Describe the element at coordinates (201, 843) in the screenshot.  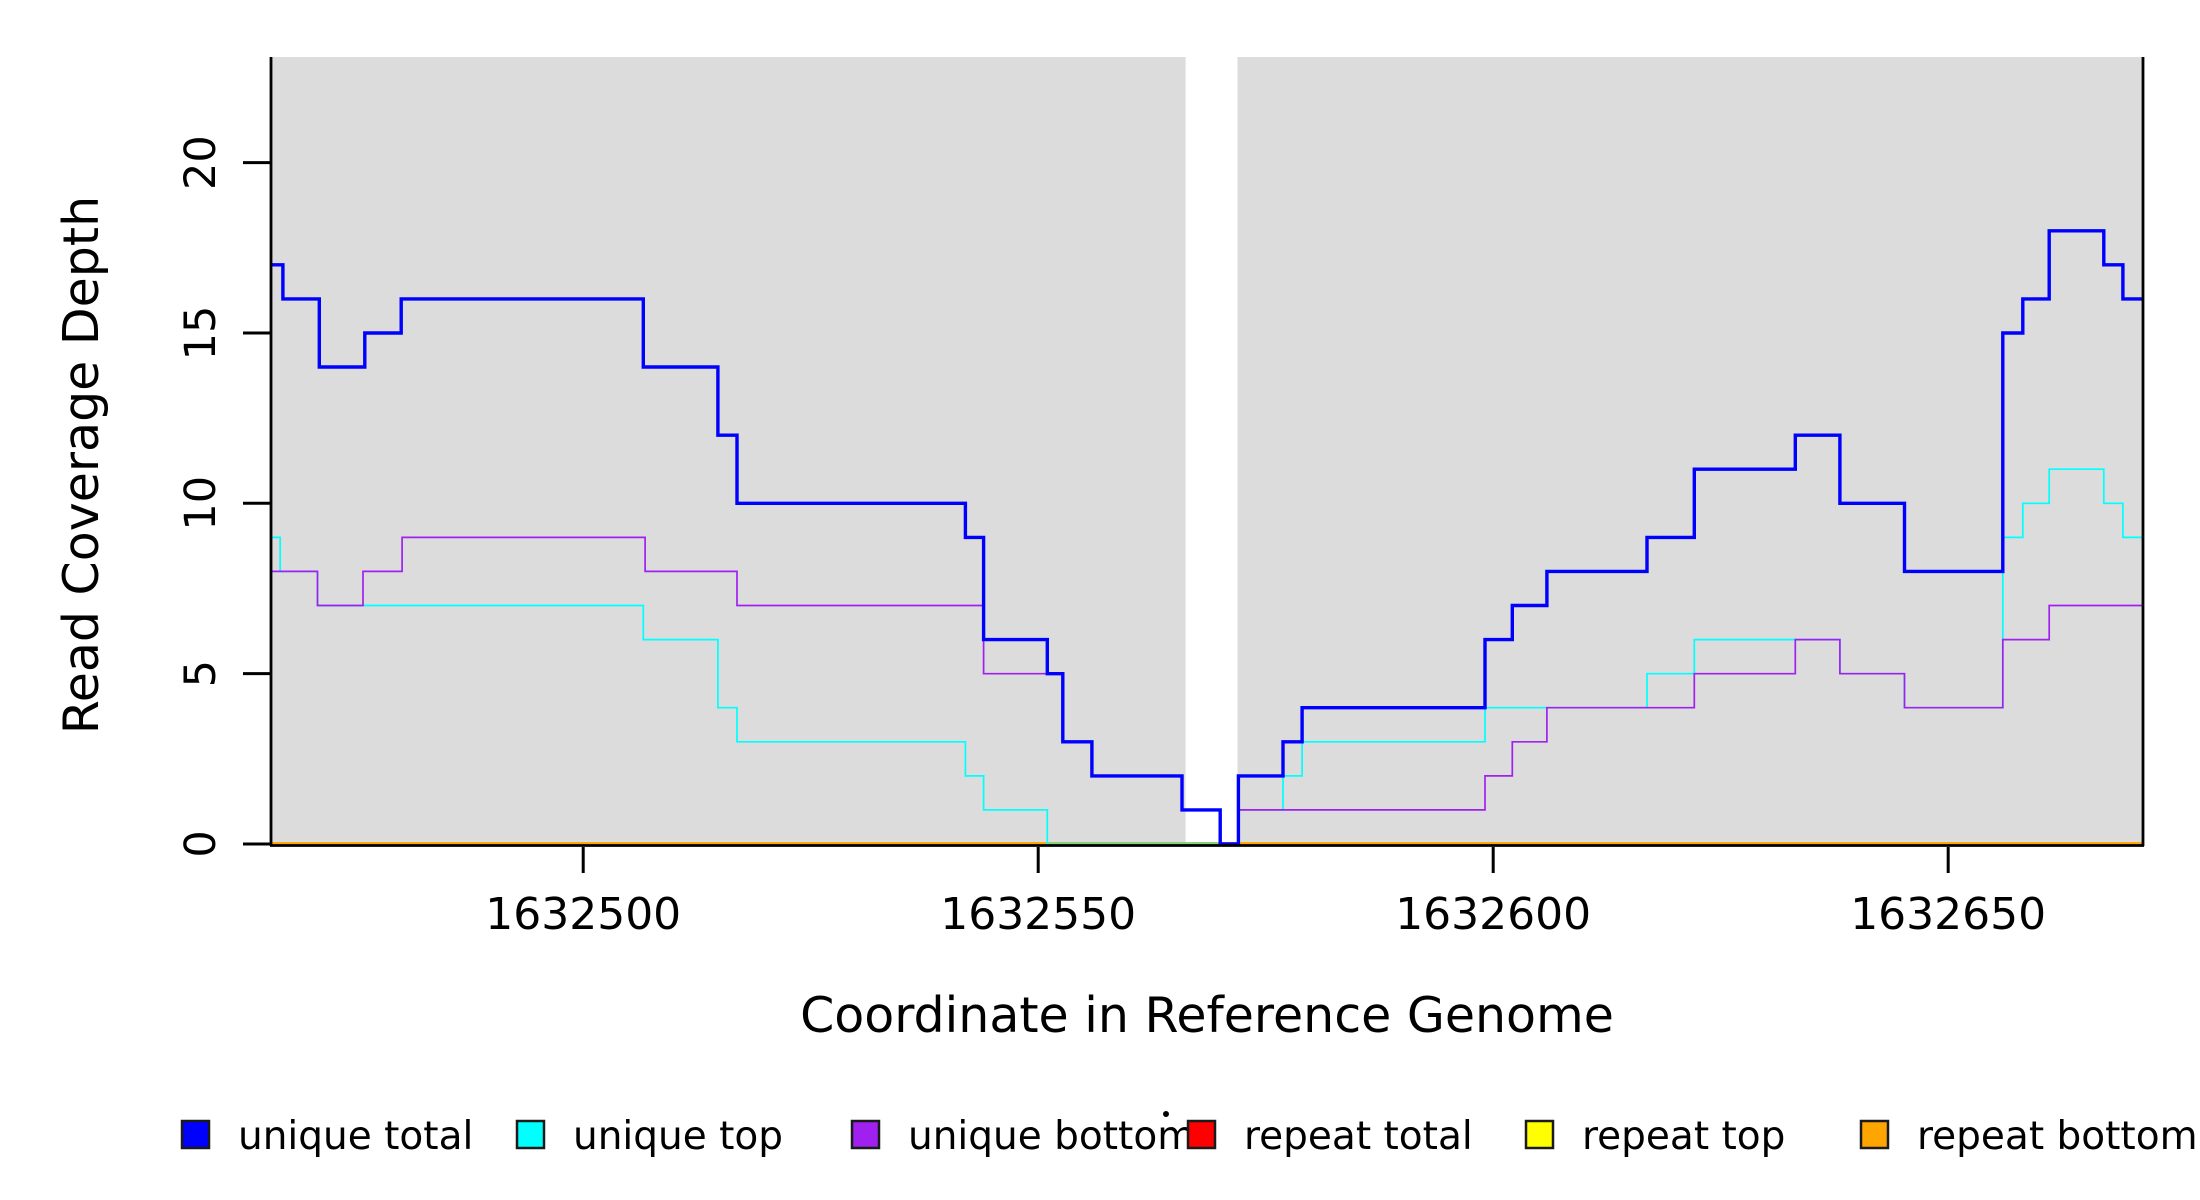
I see `y-tick-label: 0` at that location.